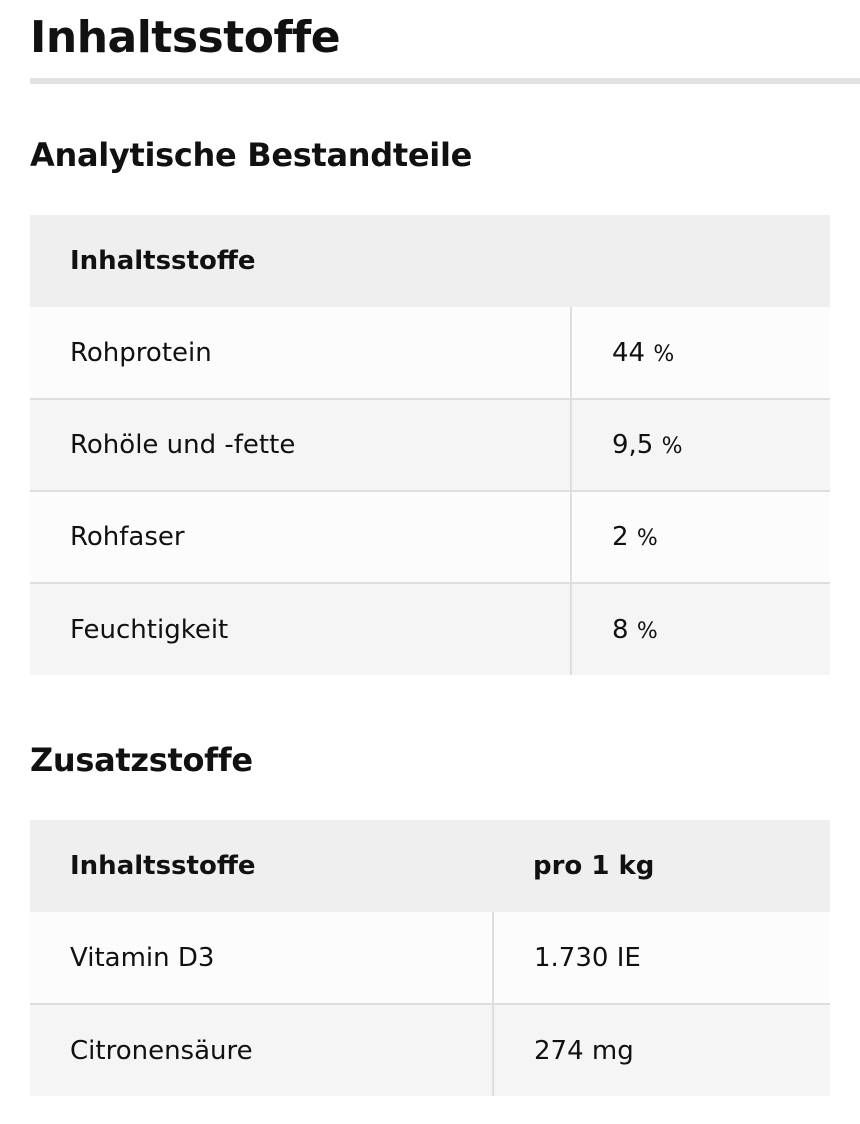  What do you see at coordinates (251, 155) in the screenshot?
I see `analytical-section-title: Analytische Bestandteile` at bounding box center [251, 155].